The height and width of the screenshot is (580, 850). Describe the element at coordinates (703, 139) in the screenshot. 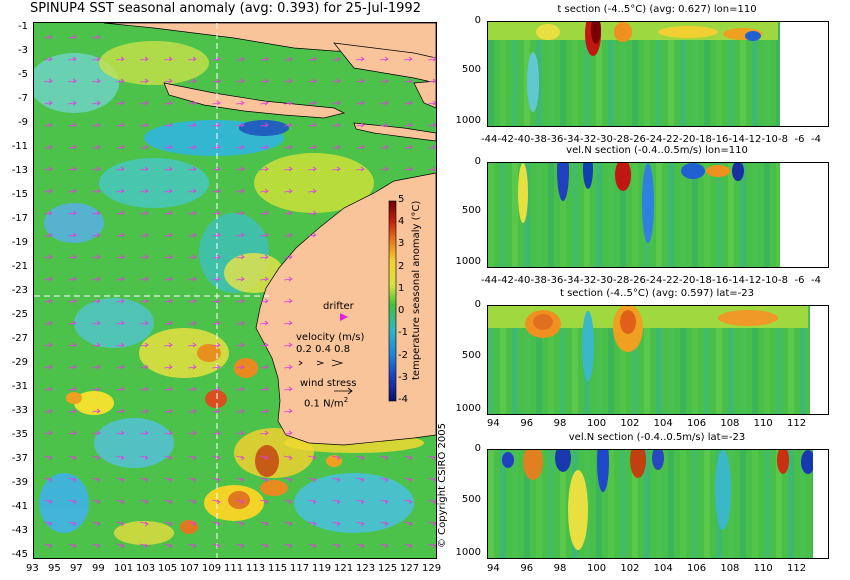

I see `section-x-tick: -18` at that location.